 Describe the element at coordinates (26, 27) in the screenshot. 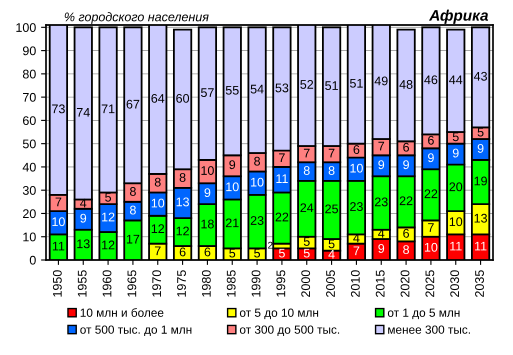

I see `y-tick-label: 100` at that location.